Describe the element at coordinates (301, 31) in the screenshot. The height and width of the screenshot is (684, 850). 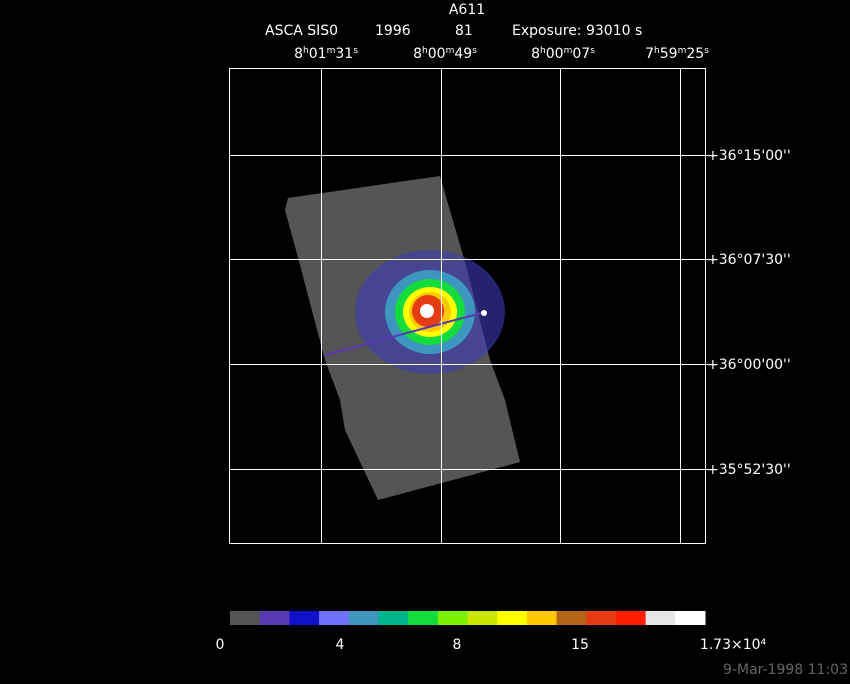
I see `instrument: ASCA SIS0` at that location.